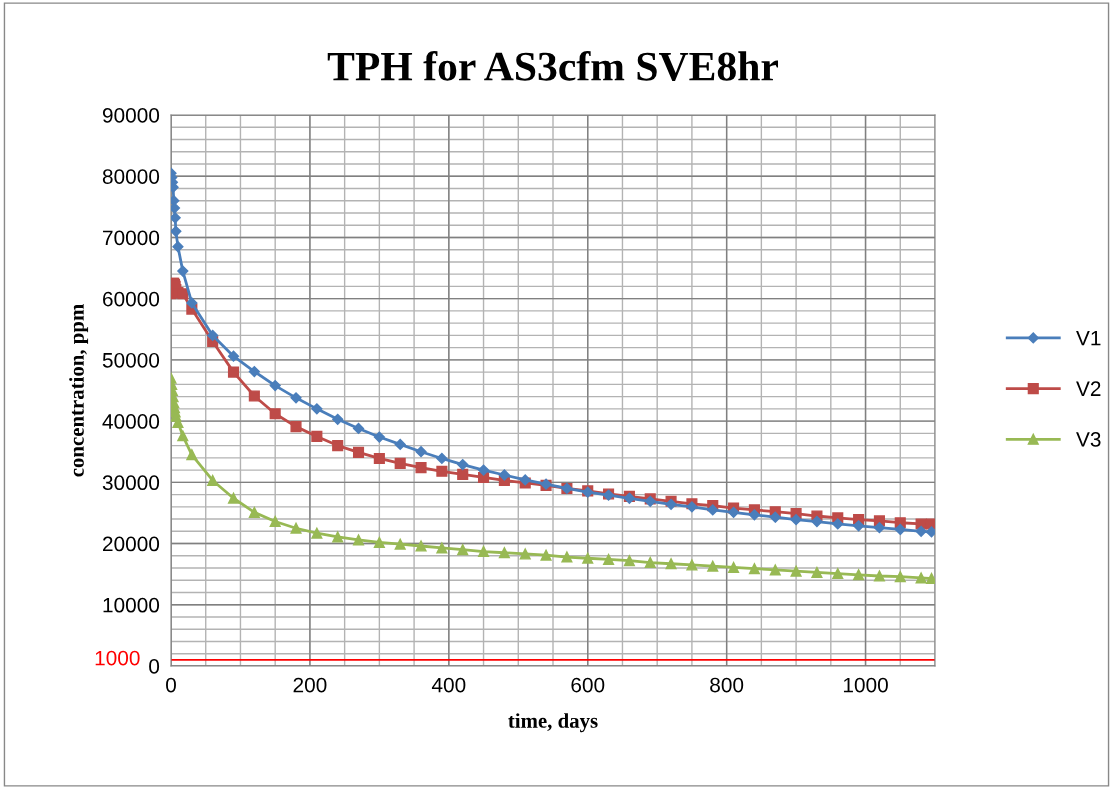  What do you see at coordinates (131, 299) in the screenshot?
I see `y-tick-label: 60000` at bounding box center [131, 299].